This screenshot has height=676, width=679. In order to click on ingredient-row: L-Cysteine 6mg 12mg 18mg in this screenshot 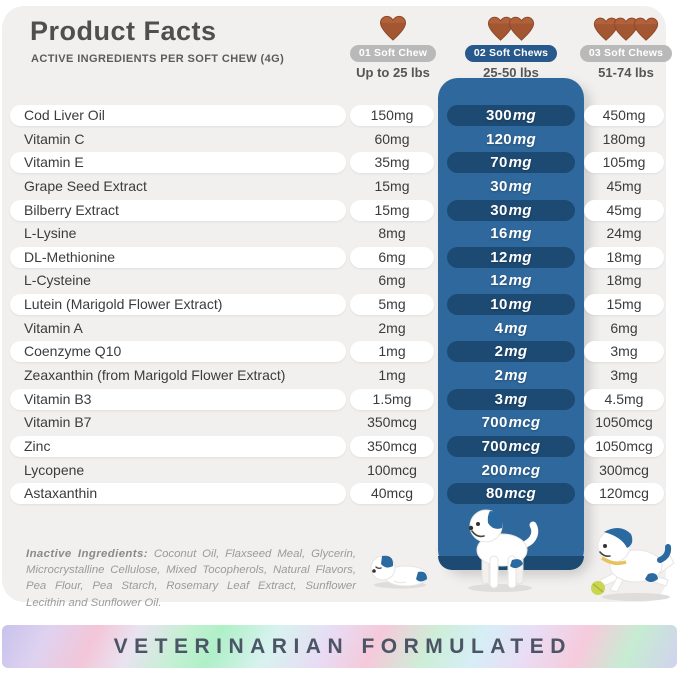, I will do `click(334, 281)`.